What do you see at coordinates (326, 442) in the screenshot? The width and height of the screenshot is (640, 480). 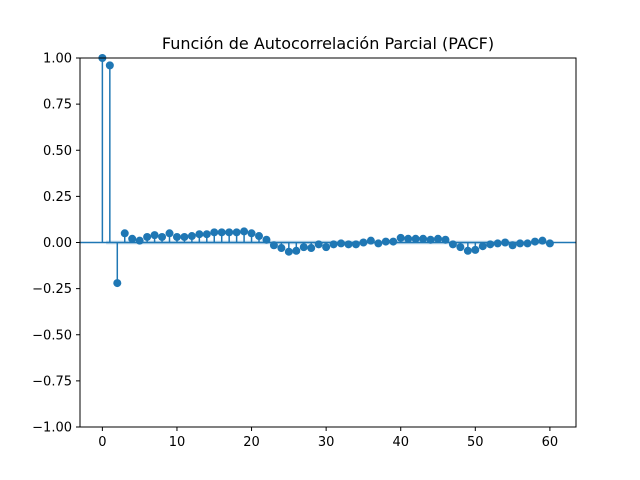 I see `x-tick-label: 30` at bounding box center [326, 442].